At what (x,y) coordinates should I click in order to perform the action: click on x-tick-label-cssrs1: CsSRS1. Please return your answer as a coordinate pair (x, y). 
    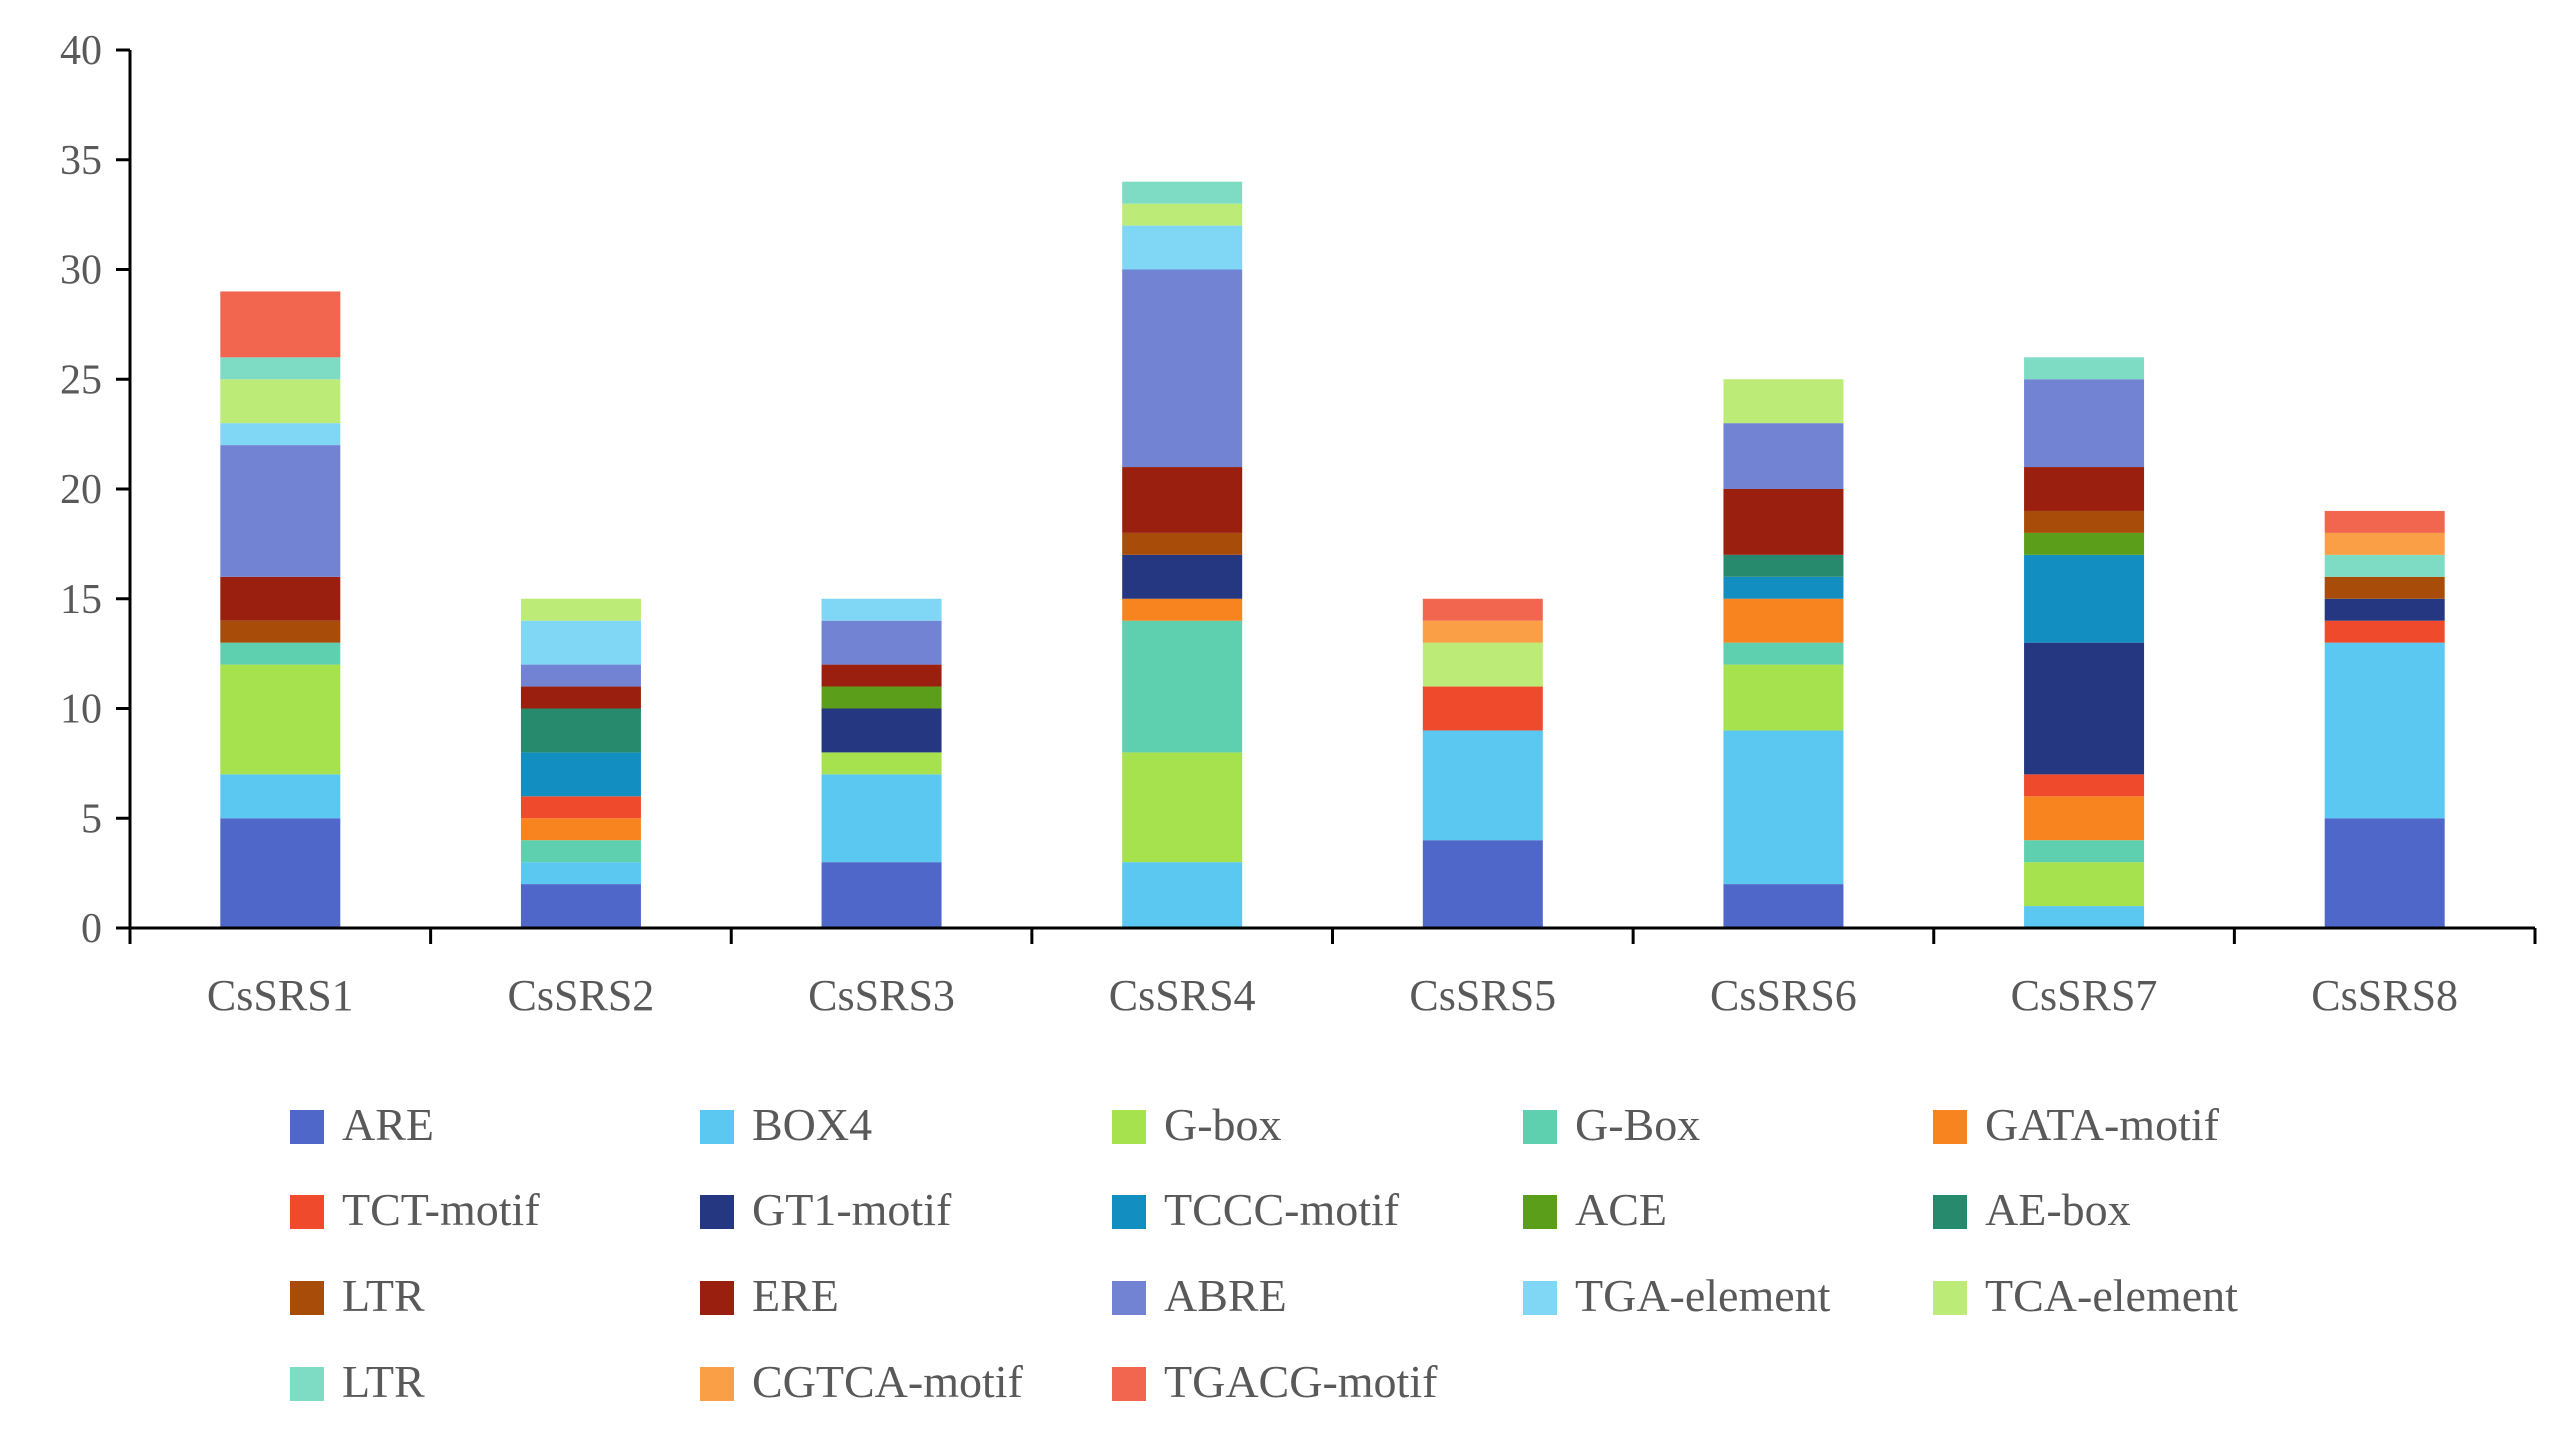
    Looking at the image, I should click on (280, 995).